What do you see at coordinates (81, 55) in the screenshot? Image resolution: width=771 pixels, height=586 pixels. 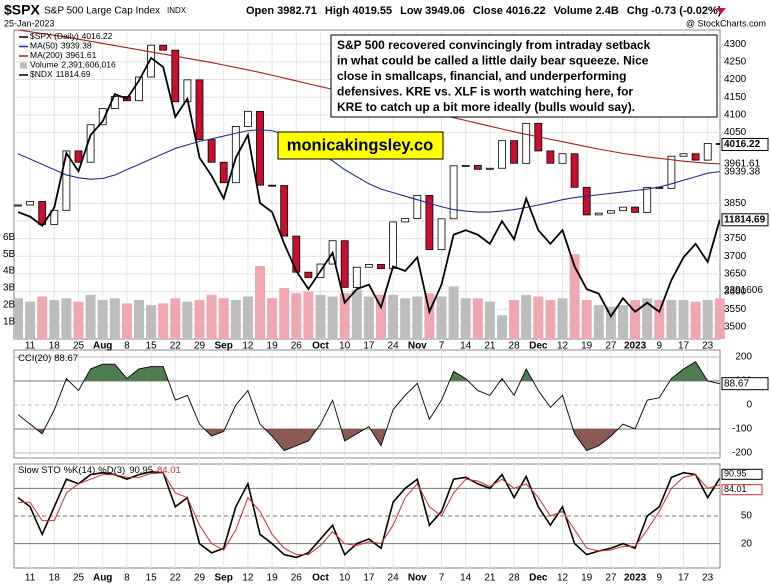 I see `legend-value: 3961.61` at bounding box center [81, 55].